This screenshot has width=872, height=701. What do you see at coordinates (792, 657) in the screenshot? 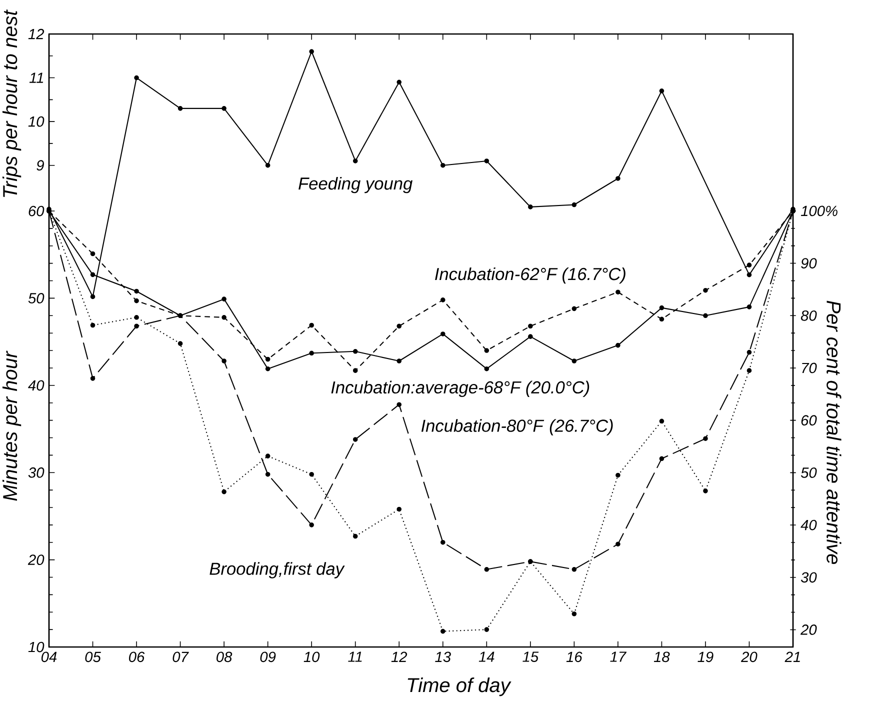
I see `x-tick-label: 21` at bounding box center [792, 657].